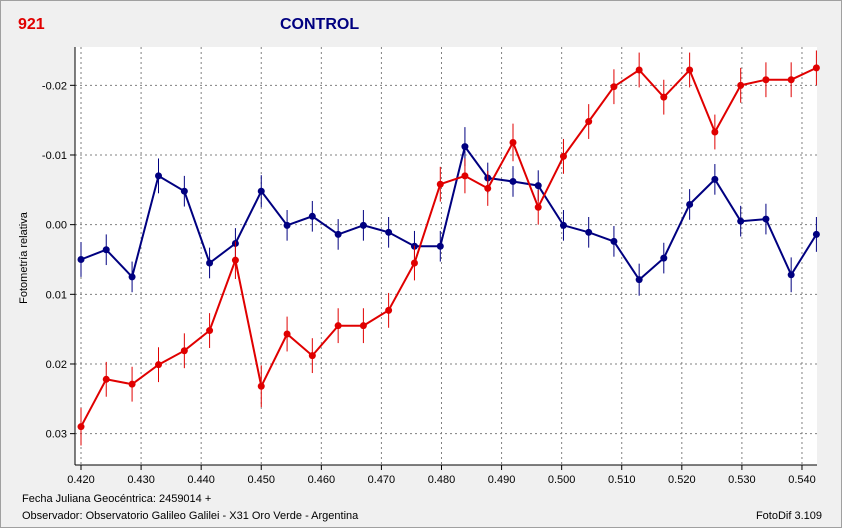 The width and height of the screenshot is (842, 528). Describe the element at coordinates (442, 480) in the screenshot. I see `x-tick-label: 0.480` at that location.